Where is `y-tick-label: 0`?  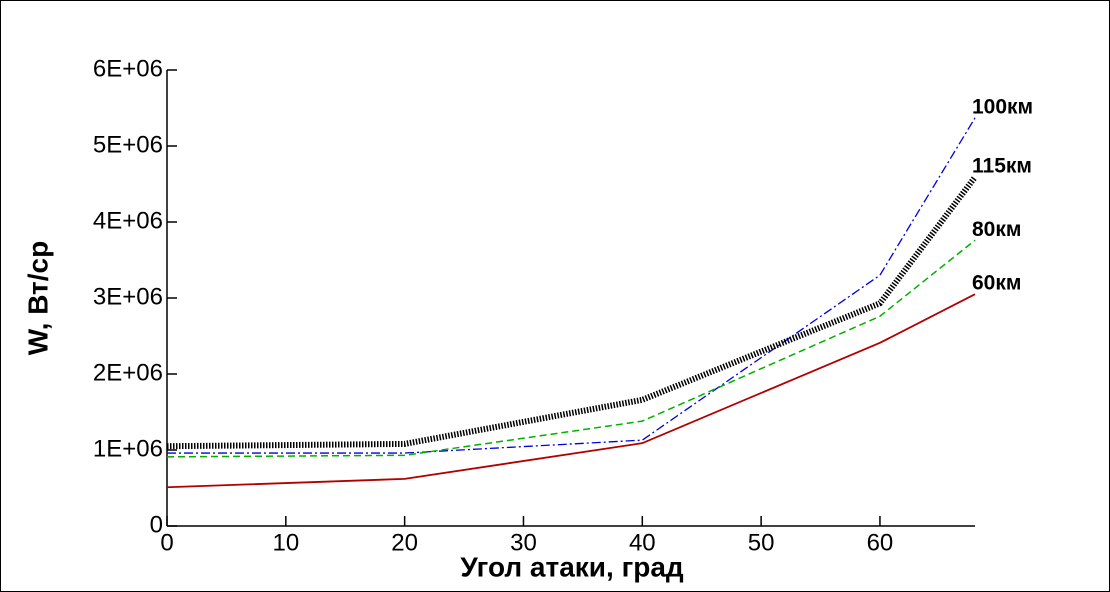
y-tick-label: 0 is located at coordinates (156, 524).